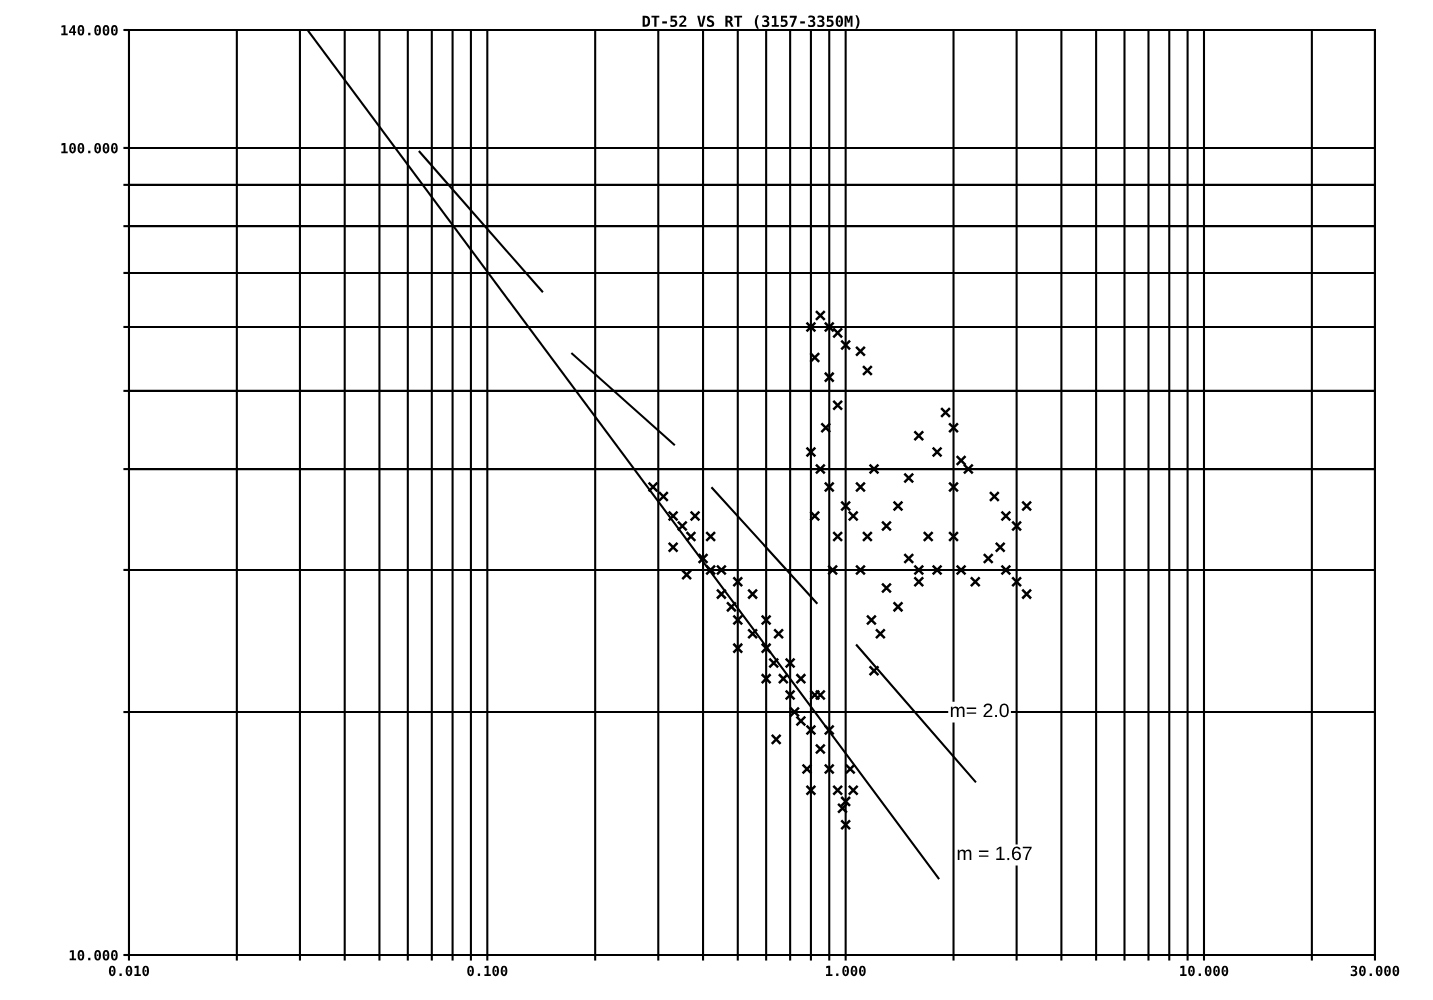 The width and height of the screenshot is (1433, 1000). I want to click on x-tick-label: 0.100, so click(487, 971).